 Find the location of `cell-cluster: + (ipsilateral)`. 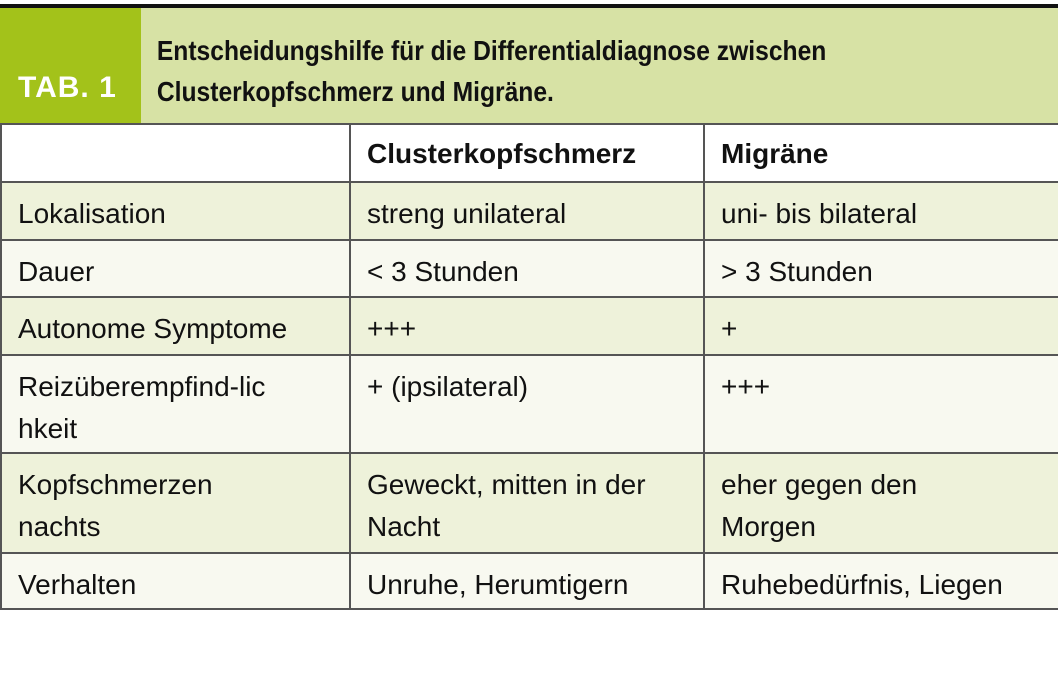

cell-cluster: + (ipsilateral) is located at coordinates (527, 404).